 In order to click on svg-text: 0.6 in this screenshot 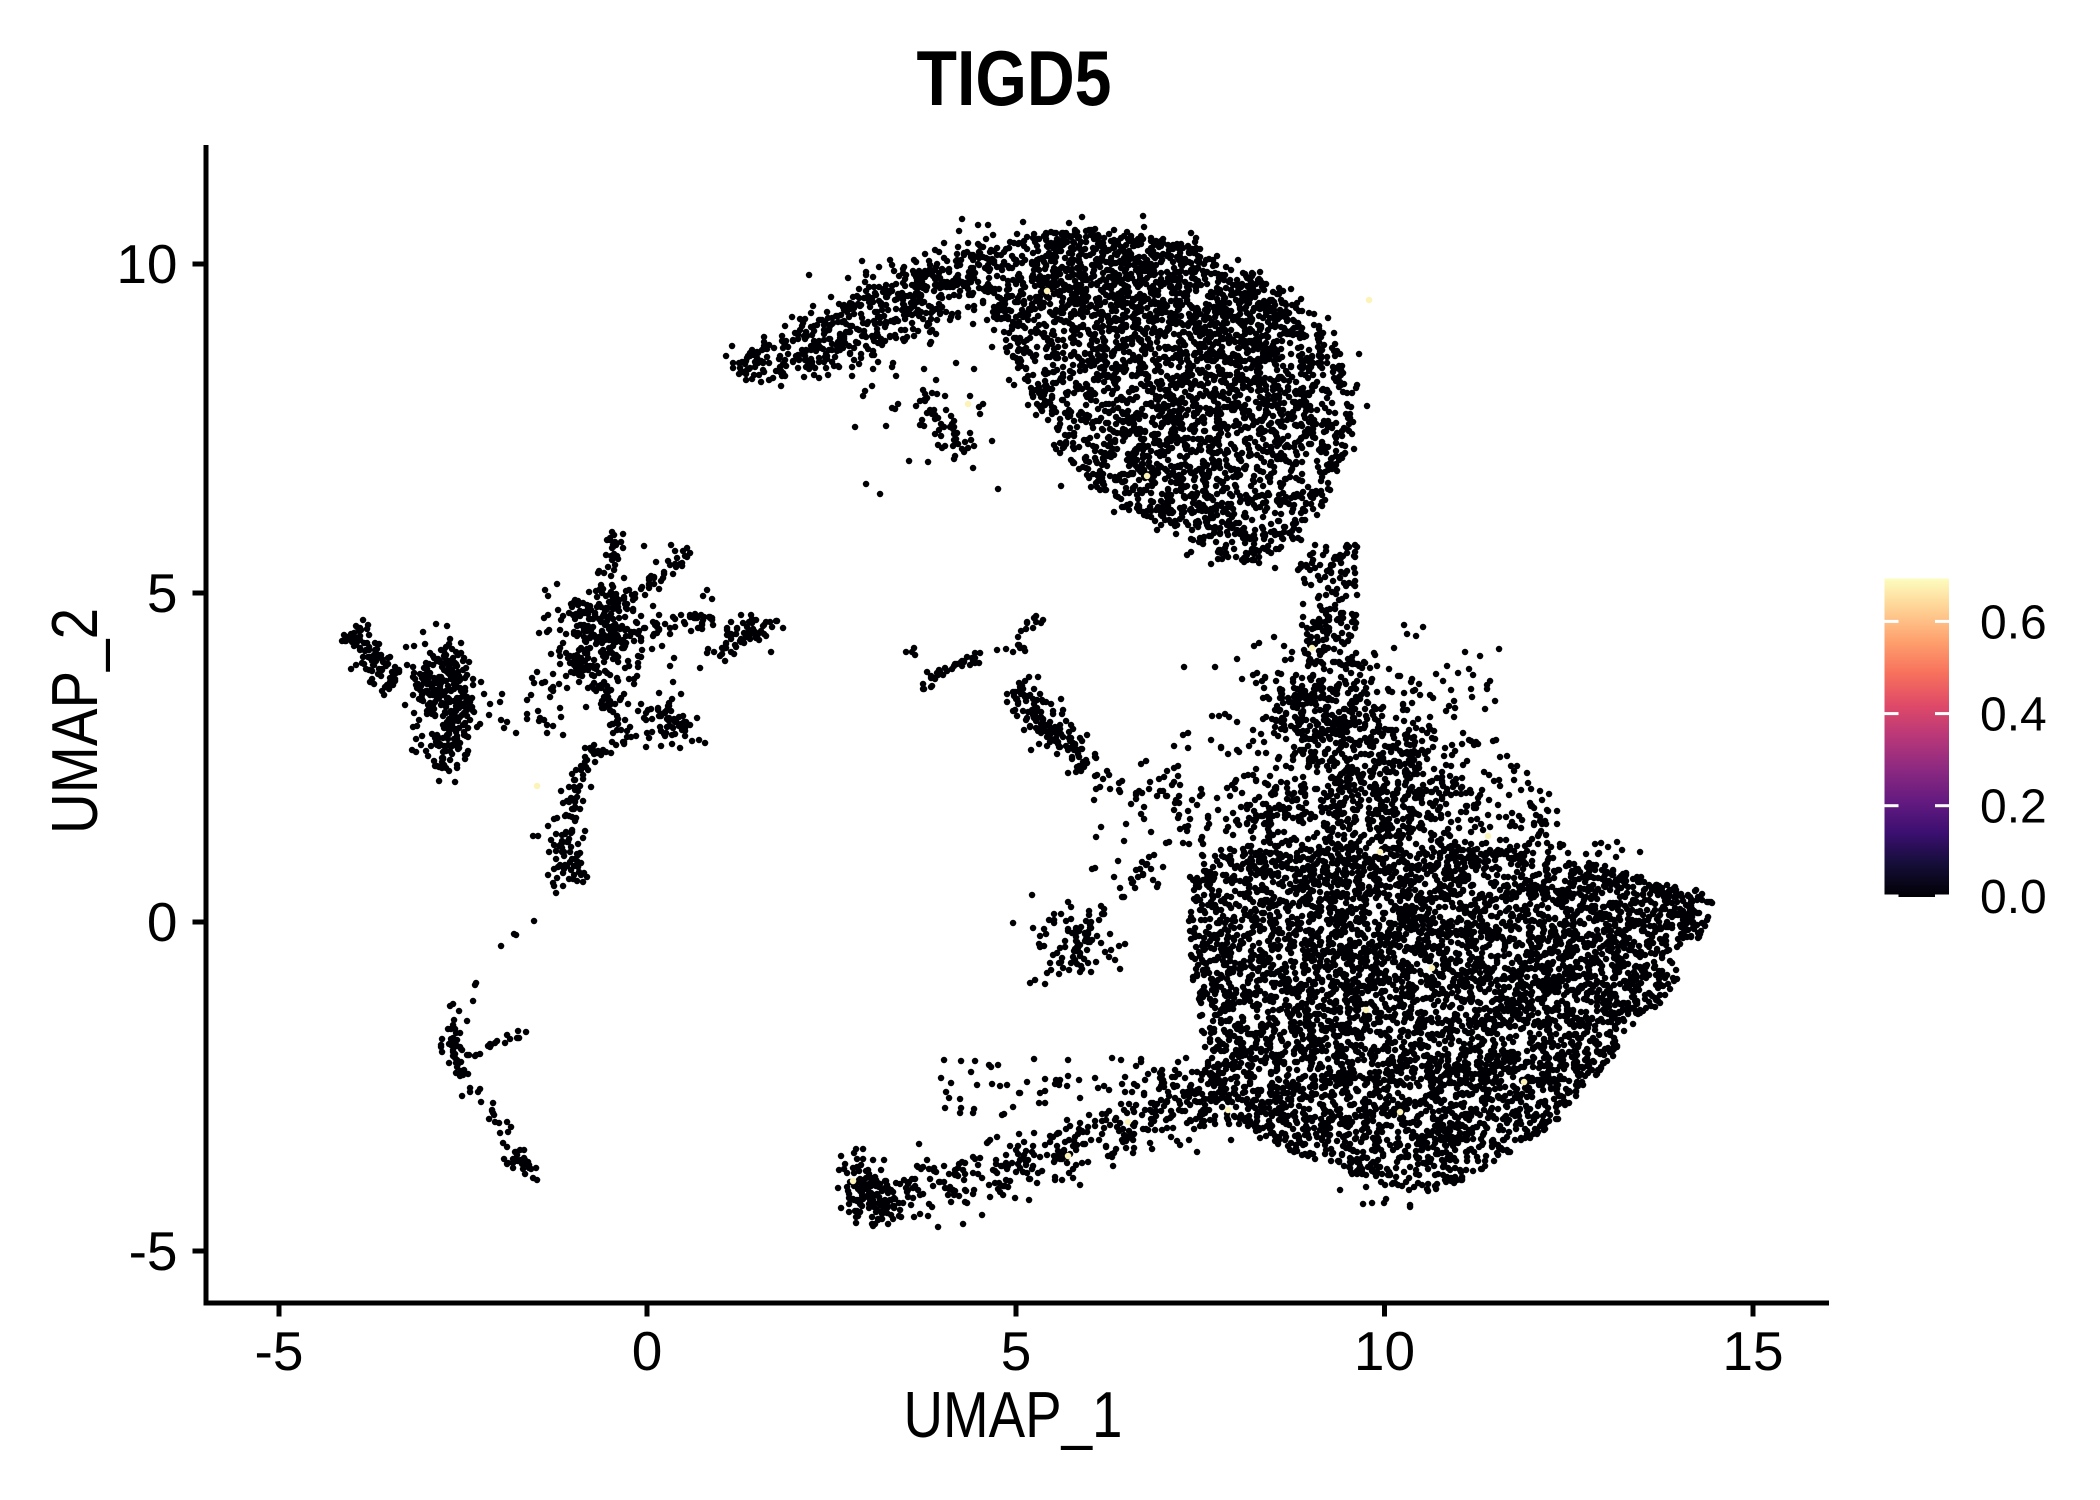, I will do `click(2013, 622)`.